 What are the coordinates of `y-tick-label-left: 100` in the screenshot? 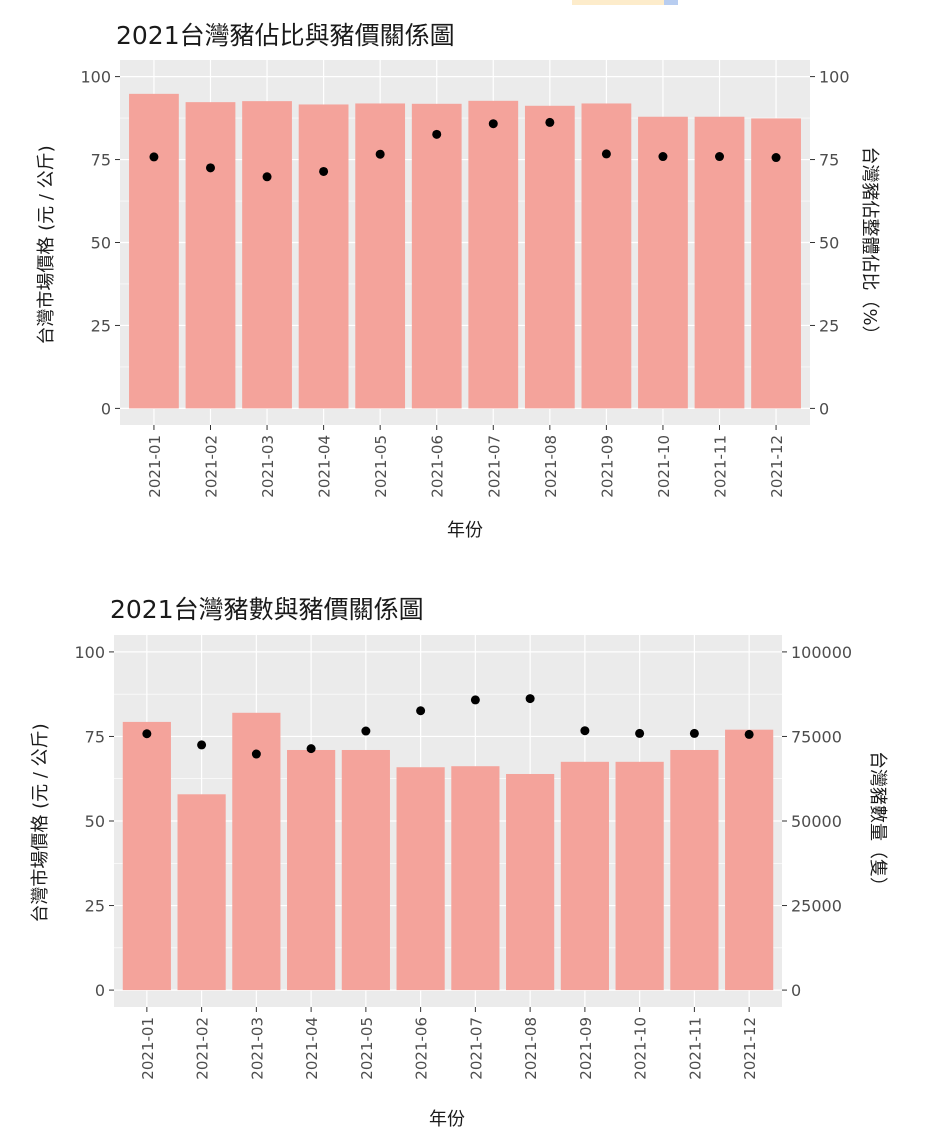 It's located at (95, 77).